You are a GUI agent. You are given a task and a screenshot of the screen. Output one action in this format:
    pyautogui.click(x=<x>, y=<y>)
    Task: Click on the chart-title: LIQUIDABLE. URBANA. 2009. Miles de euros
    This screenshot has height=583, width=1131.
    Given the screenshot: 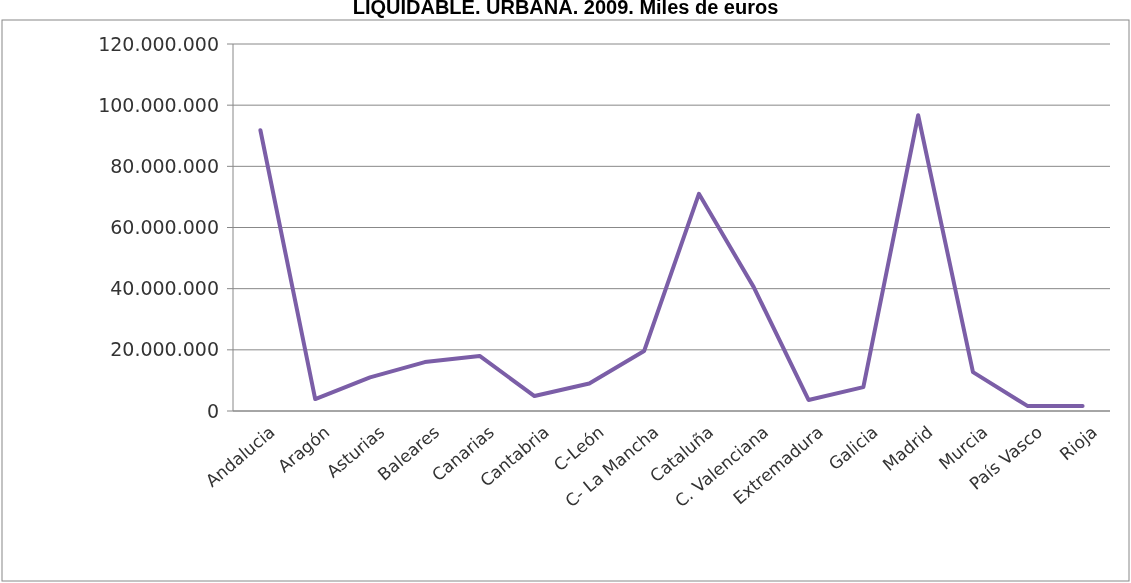 What is the action you would take?
    pyautogui.click(x=565, y=9)
    